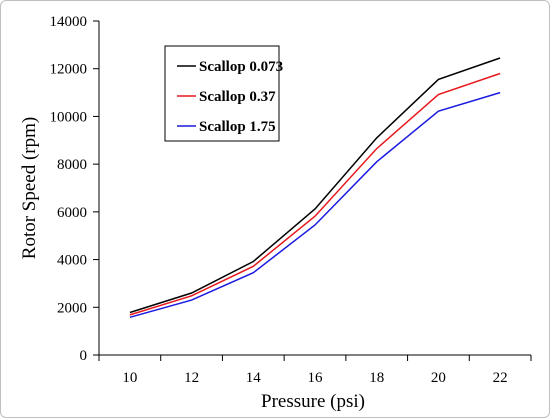  Describe the element at coordinates (241, 67) in the screenshot. I see `legend-label: Scallop 0.073` at that location.